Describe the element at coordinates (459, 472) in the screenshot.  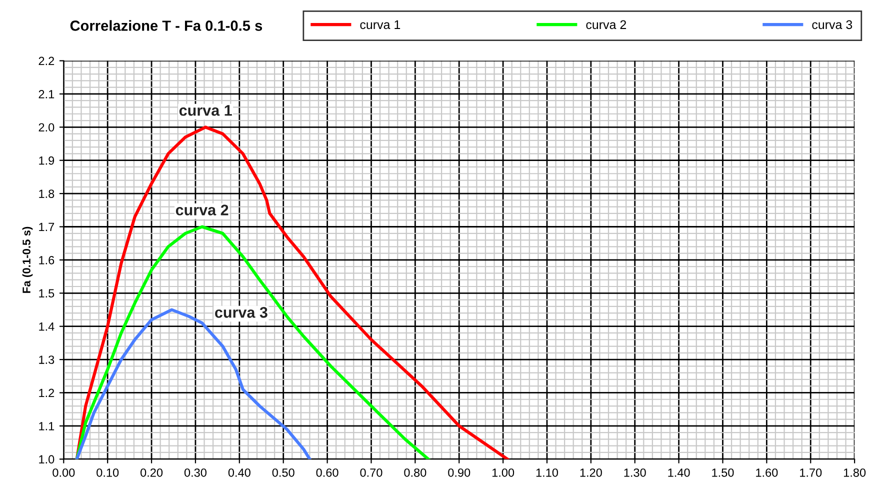
I see `x-tick-label: 0.90` at that location.